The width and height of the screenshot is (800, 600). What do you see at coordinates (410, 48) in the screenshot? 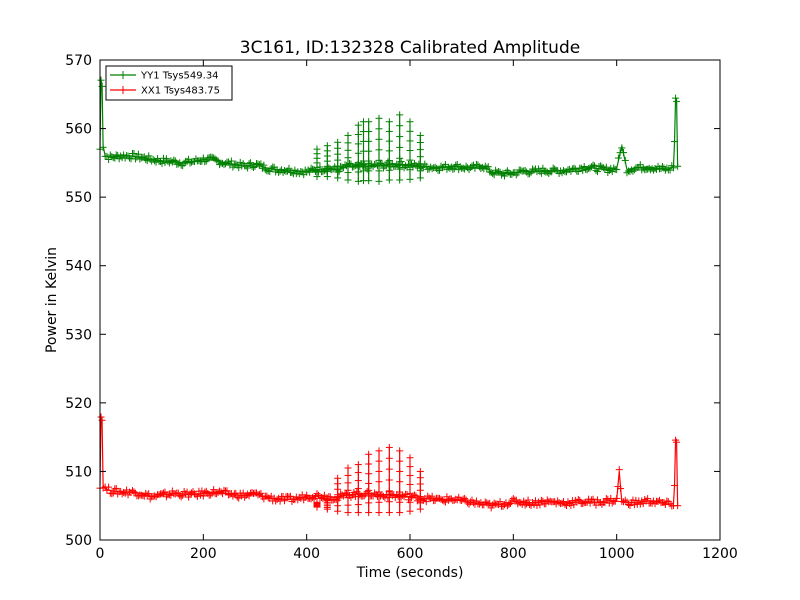
I see `chart-title: 3C161, ID:132328 Calibrated Amplitude` at bounding box center [410, 48].